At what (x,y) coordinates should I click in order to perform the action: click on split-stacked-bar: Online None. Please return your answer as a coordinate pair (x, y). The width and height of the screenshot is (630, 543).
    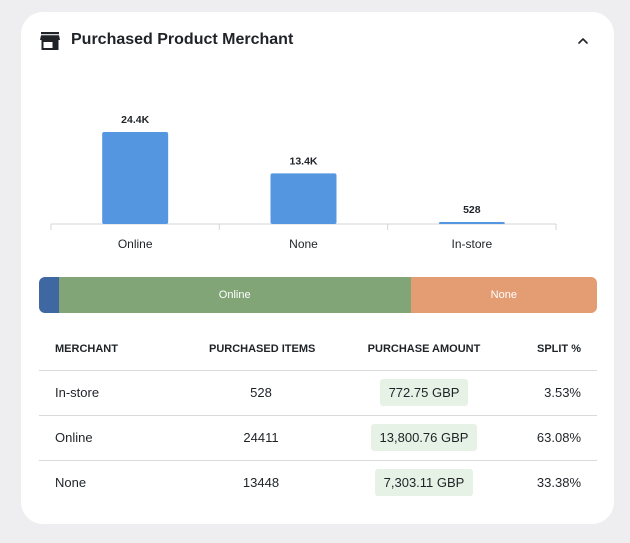
    Looking at the image, I should click on (318, 295).